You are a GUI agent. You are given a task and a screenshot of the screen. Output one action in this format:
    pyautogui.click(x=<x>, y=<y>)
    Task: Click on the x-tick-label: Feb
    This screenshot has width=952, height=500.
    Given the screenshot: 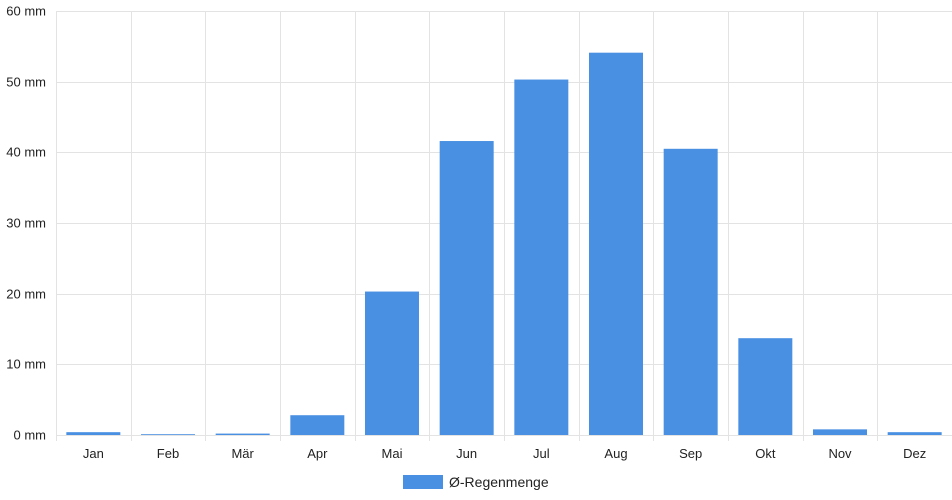 What is the action you would take?
    pyautogui.click(x=168, y=453)
    